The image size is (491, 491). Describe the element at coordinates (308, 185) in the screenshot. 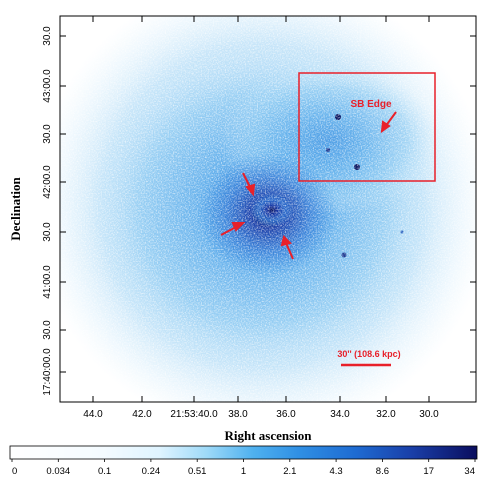

I see `annotation-arrows` at that location.